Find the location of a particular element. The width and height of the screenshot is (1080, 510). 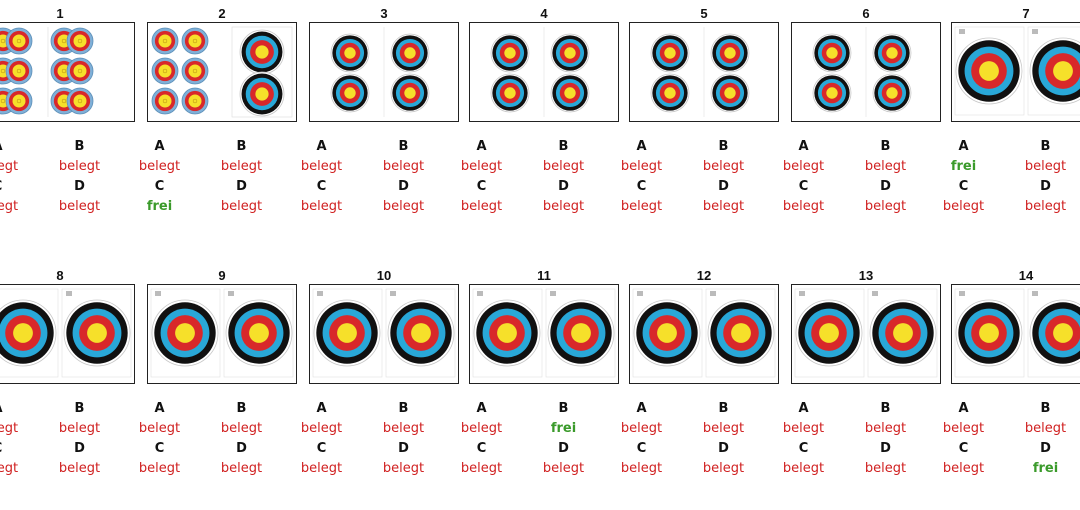

lane-number: 1 is located at coordinates (60, 13).